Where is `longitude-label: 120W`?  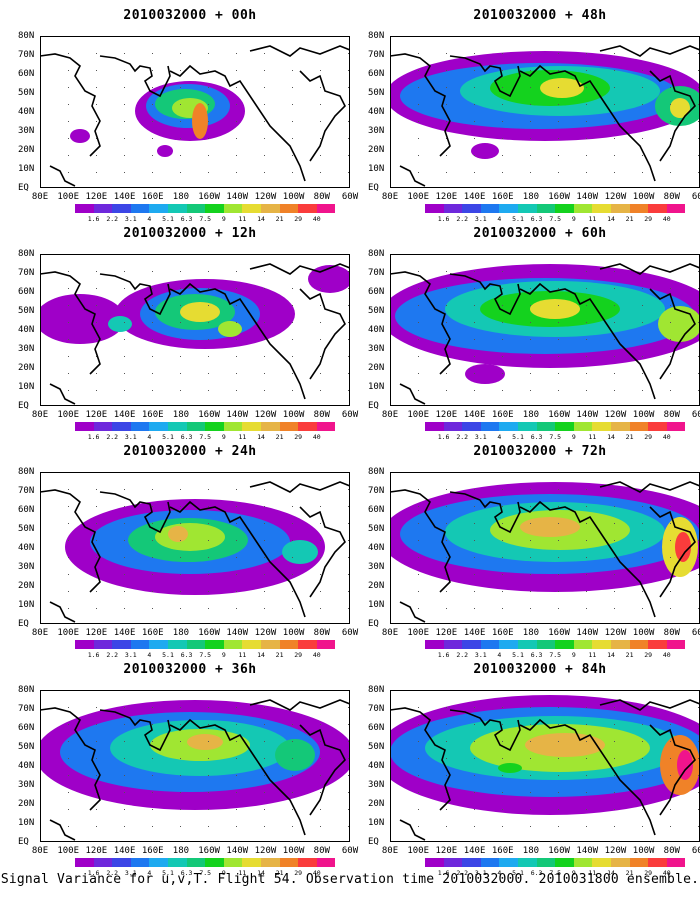 longitude-label: 120W is located at coordinates (615, 197).